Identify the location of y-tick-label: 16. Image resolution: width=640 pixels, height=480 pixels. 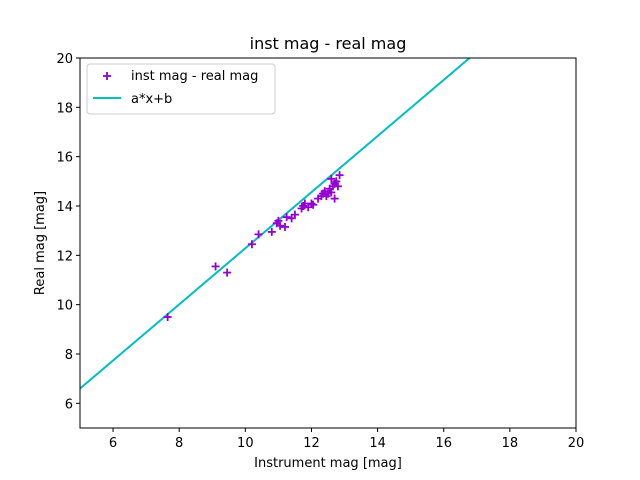
(64, 158).